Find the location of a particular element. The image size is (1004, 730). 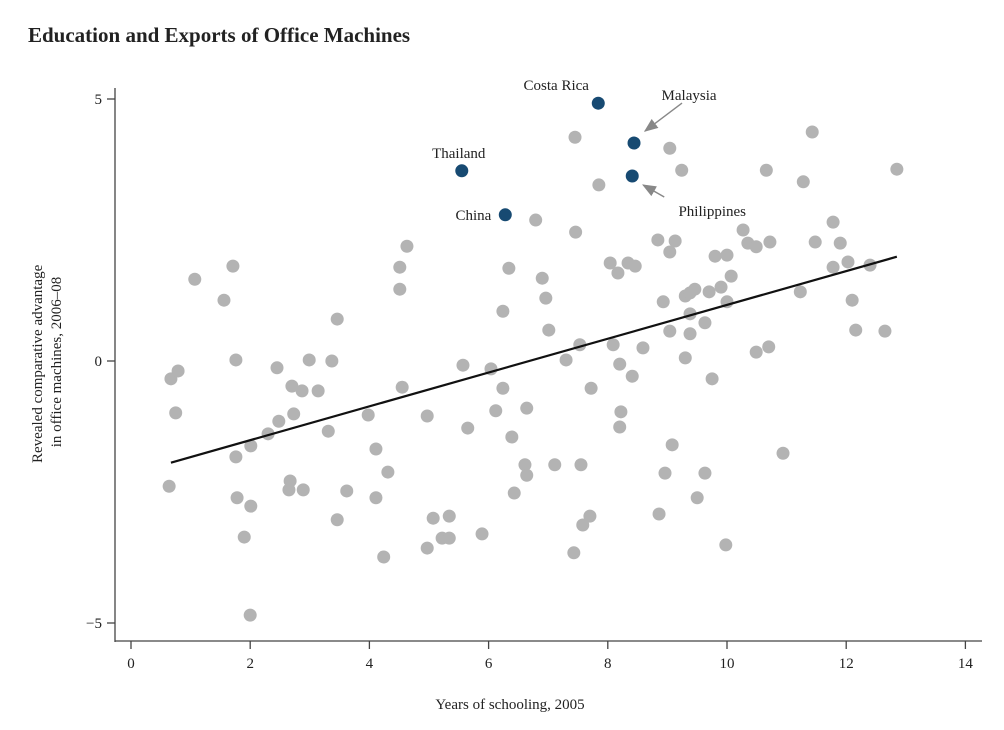

chart-title: Education and Exports of Office Machines is located at coordinates (219, 35).